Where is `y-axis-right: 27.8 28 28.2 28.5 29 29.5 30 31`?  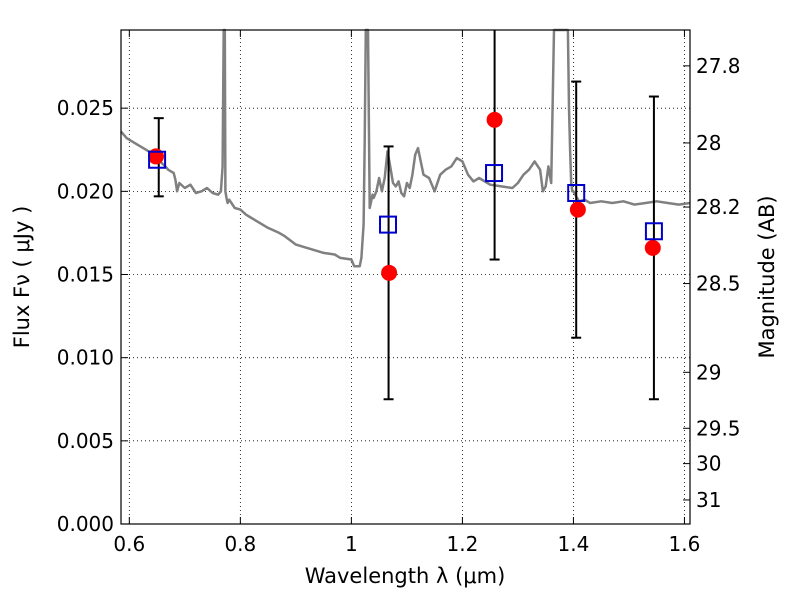
y-axis-right: 27.8 28 28.2 28.5 29 29.5 30 31 is located at coordinates (712, 283).